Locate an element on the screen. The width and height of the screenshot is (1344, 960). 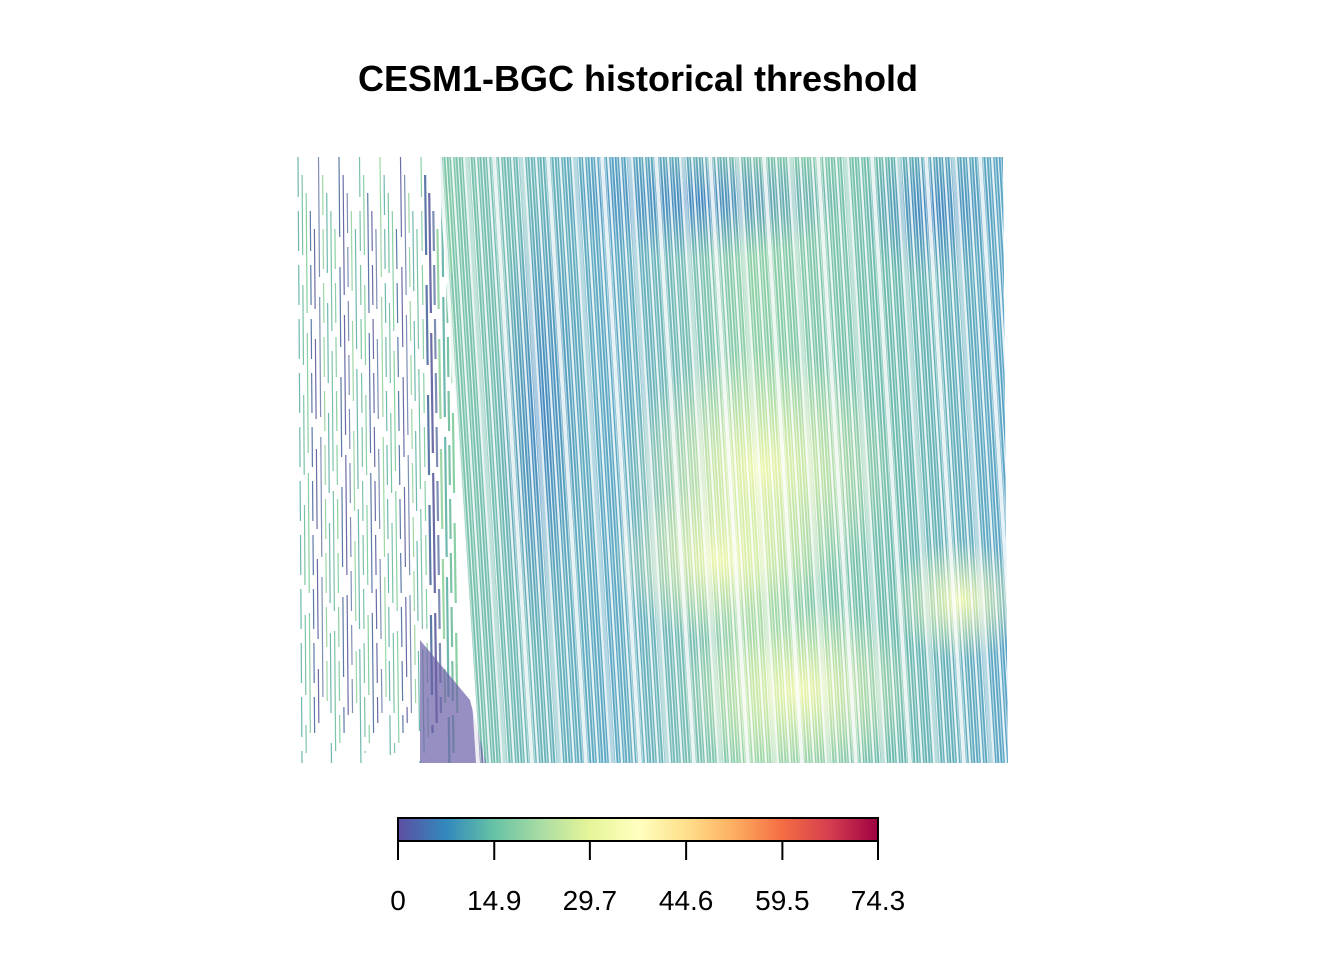
colorbar-tick-label: 14.9 is located at coordinates (494, 900).